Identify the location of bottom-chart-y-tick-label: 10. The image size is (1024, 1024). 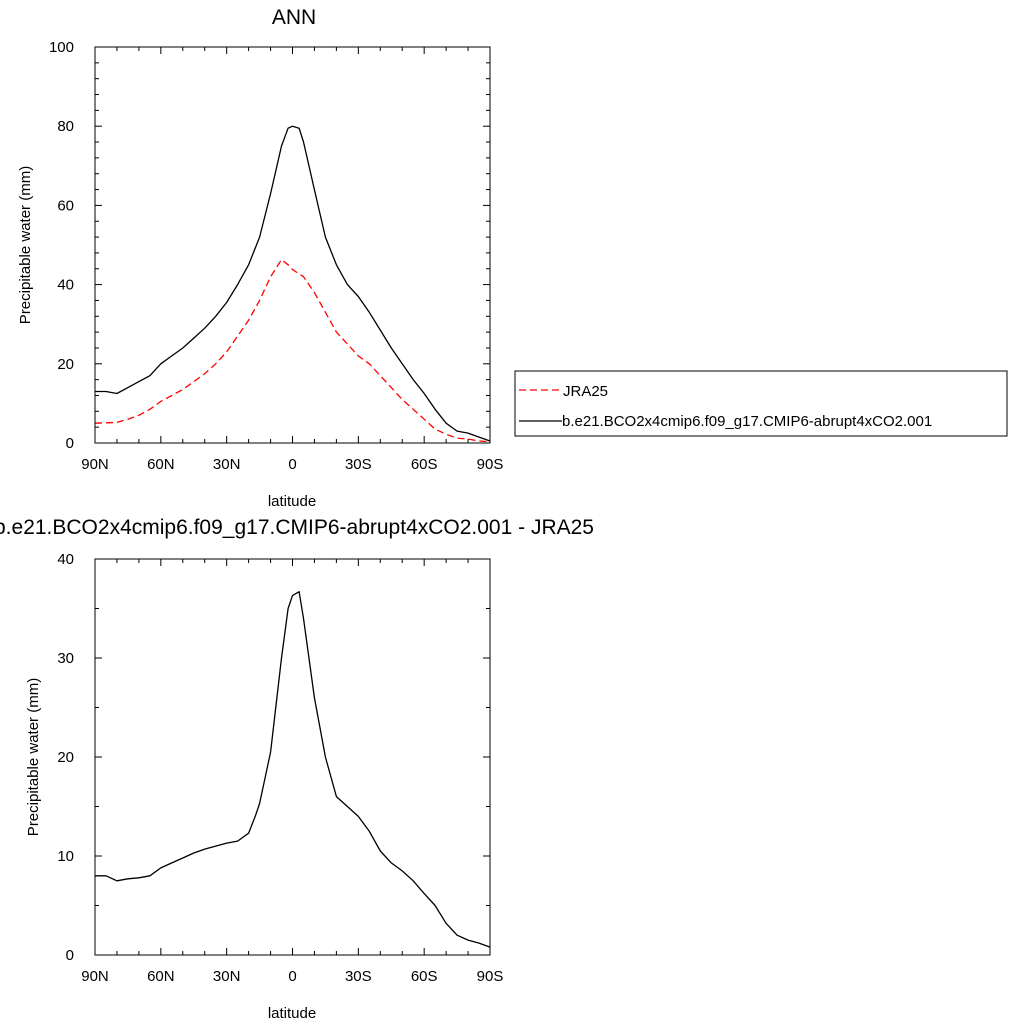
(65, 856).